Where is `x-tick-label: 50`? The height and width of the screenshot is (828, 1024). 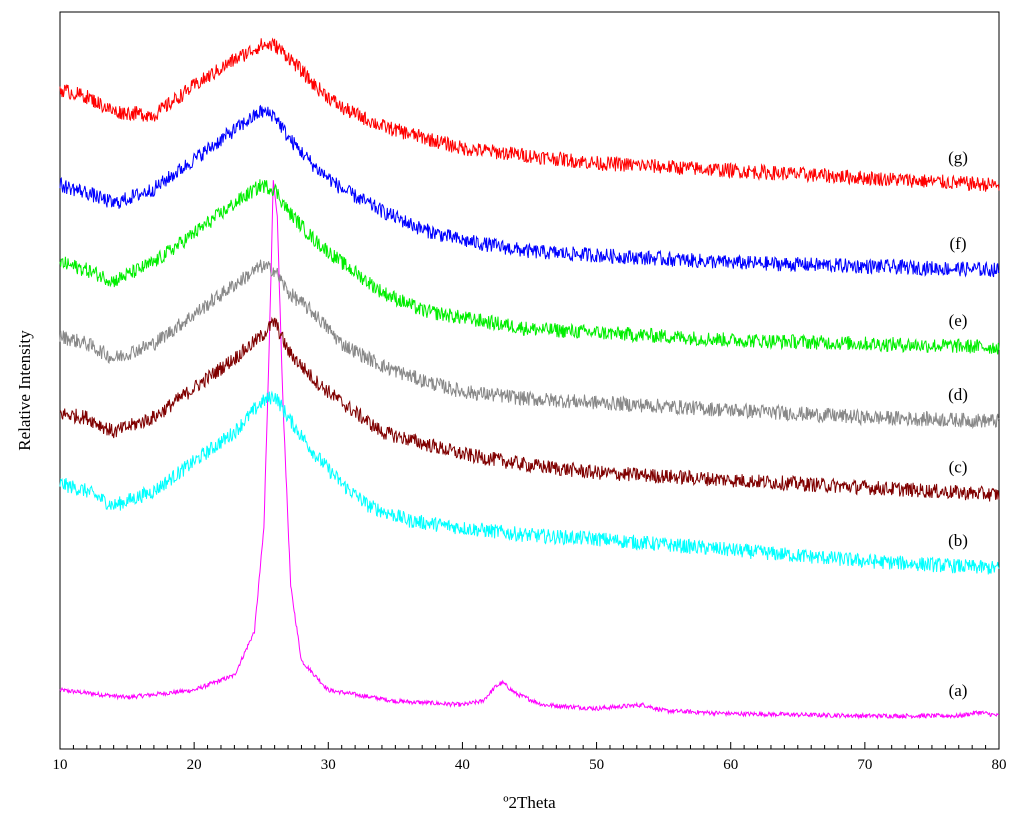 x-tick-label: 50 is located at coordinates (596, 765).